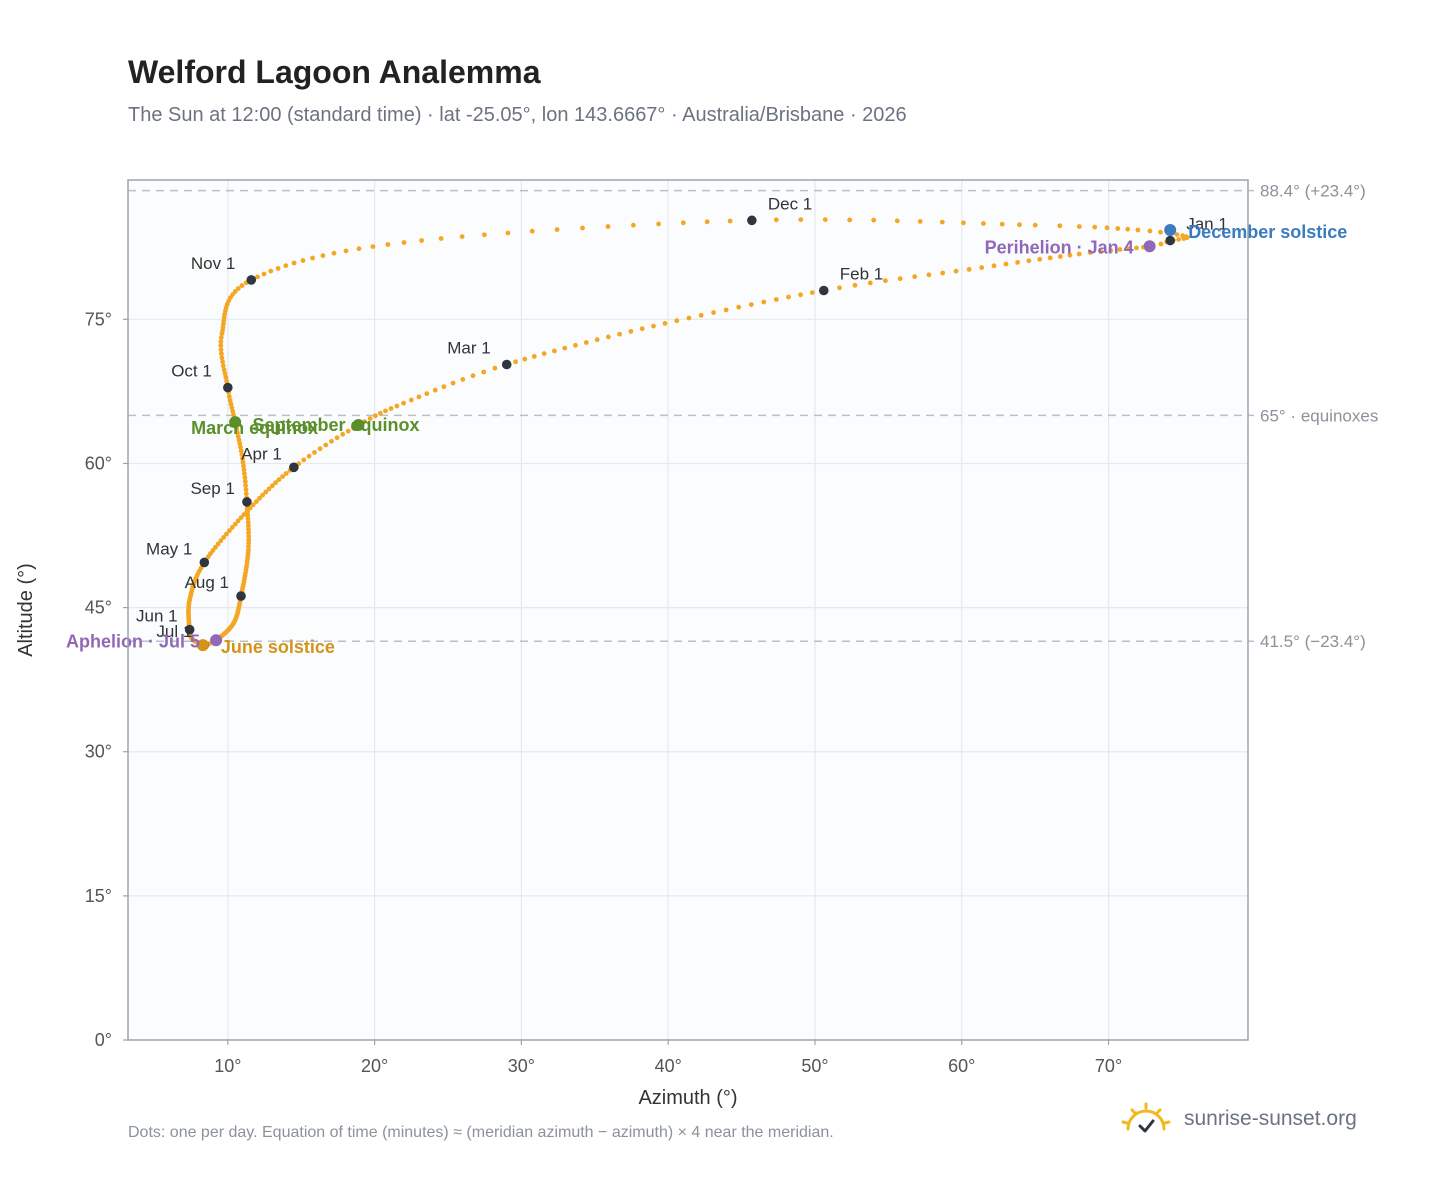  I want to click on x-tick-label: 30°, so click(521, 1066).